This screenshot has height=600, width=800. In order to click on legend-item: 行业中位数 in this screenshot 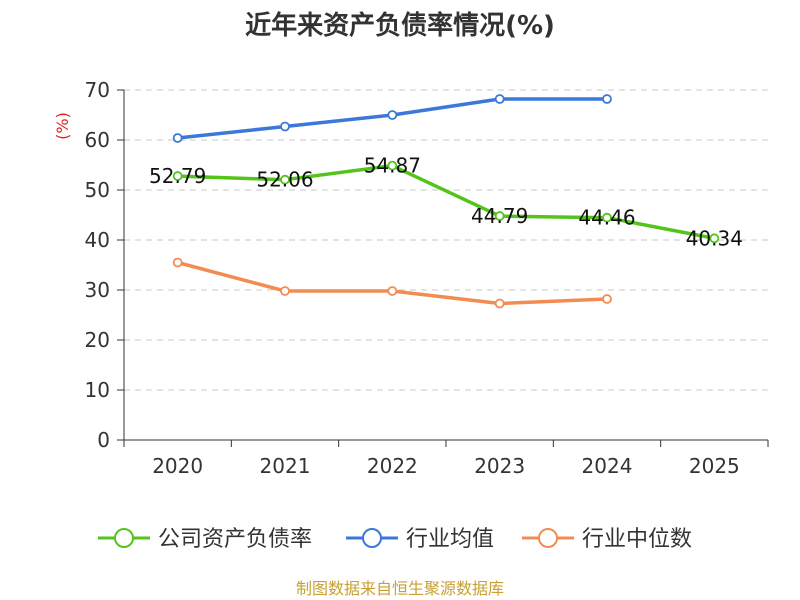, I will do `click(607, 539)`.